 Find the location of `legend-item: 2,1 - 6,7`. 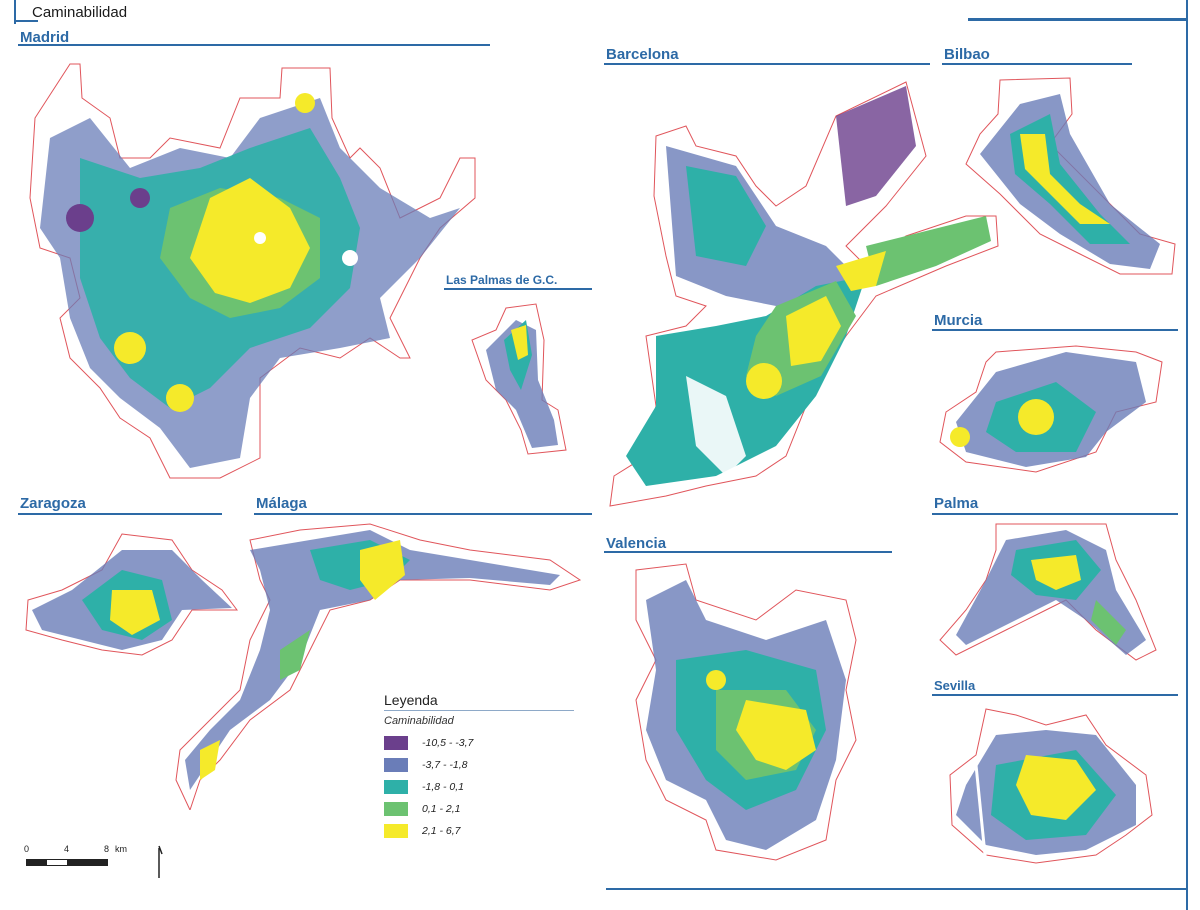

legend-item: 2,1 - 6,7 is located at coordinates (422, 831).